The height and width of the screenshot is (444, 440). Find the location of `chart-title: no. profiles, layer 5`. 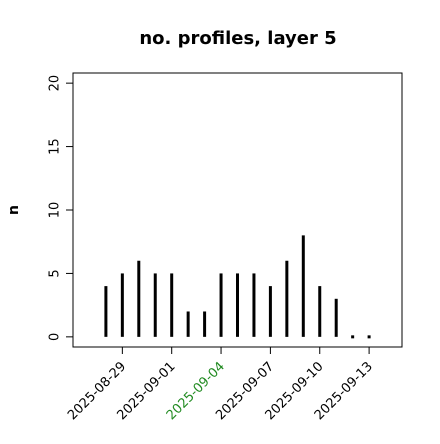

chart-title: no. profiles, layer 5 is located at coordinates (237, 38).